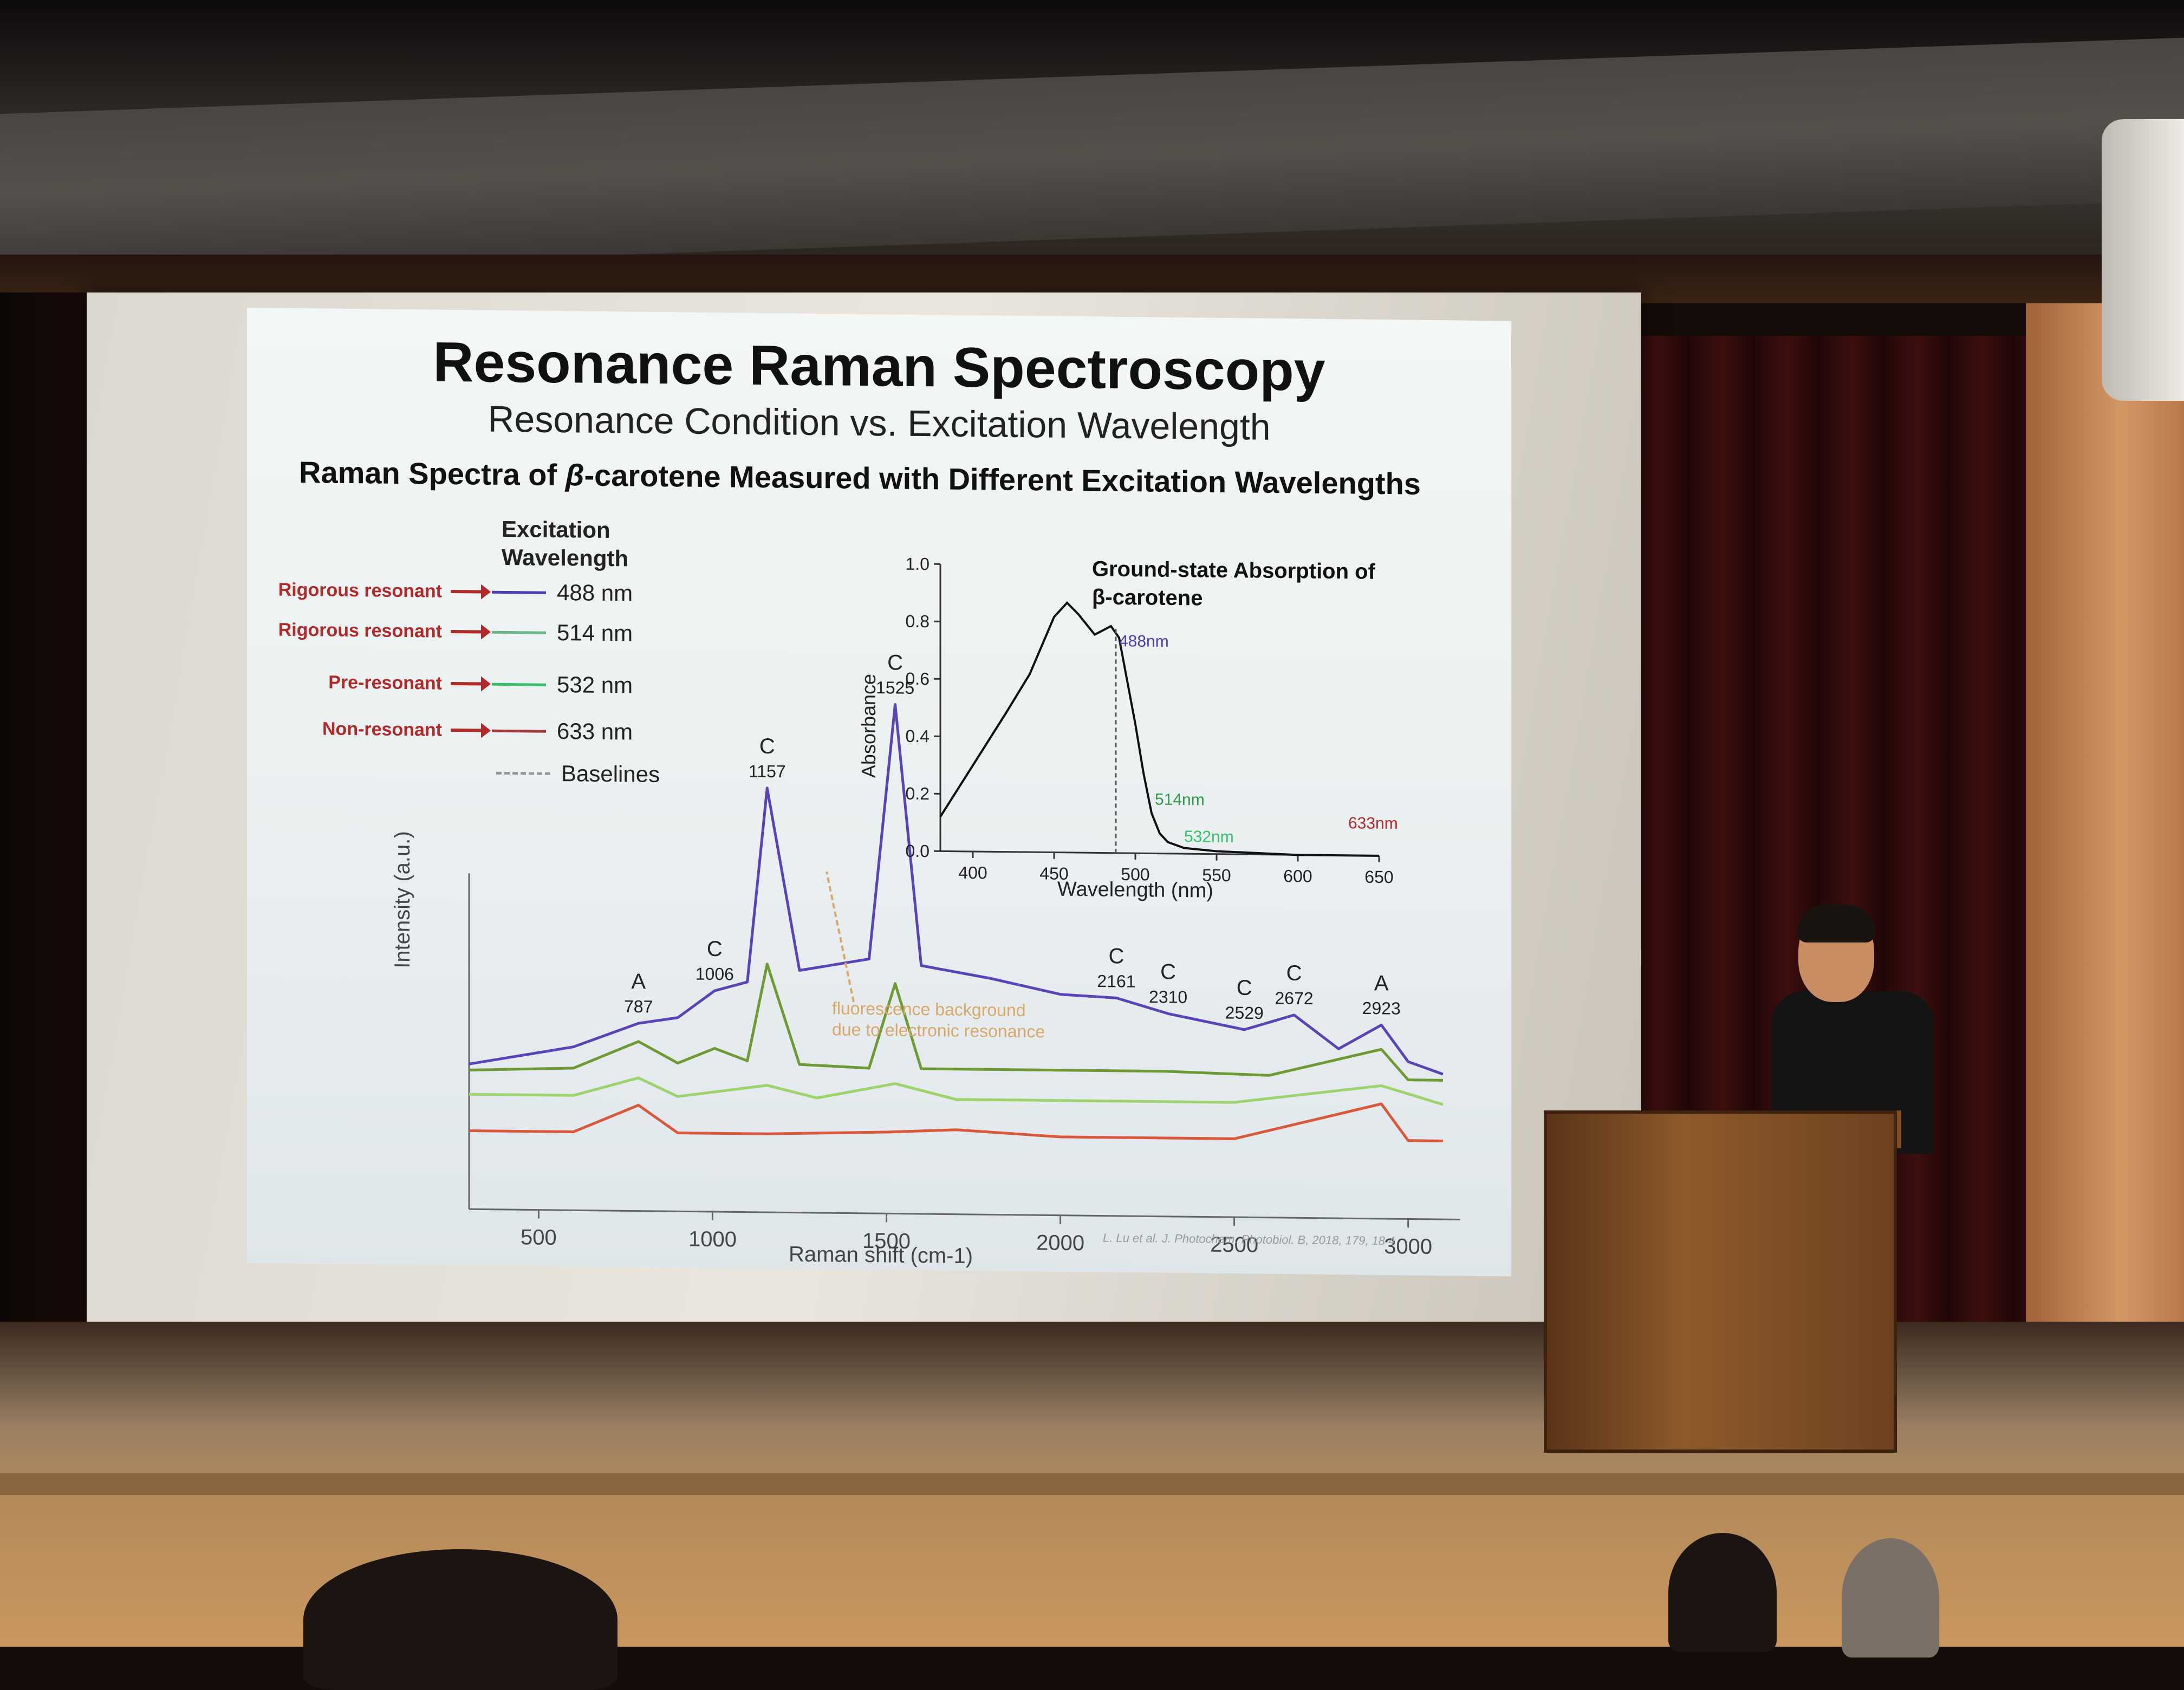  Describe the element at coordinates (917, 851) in the screenshot. I see `inset-y-tick-label: 0.0` at that location.